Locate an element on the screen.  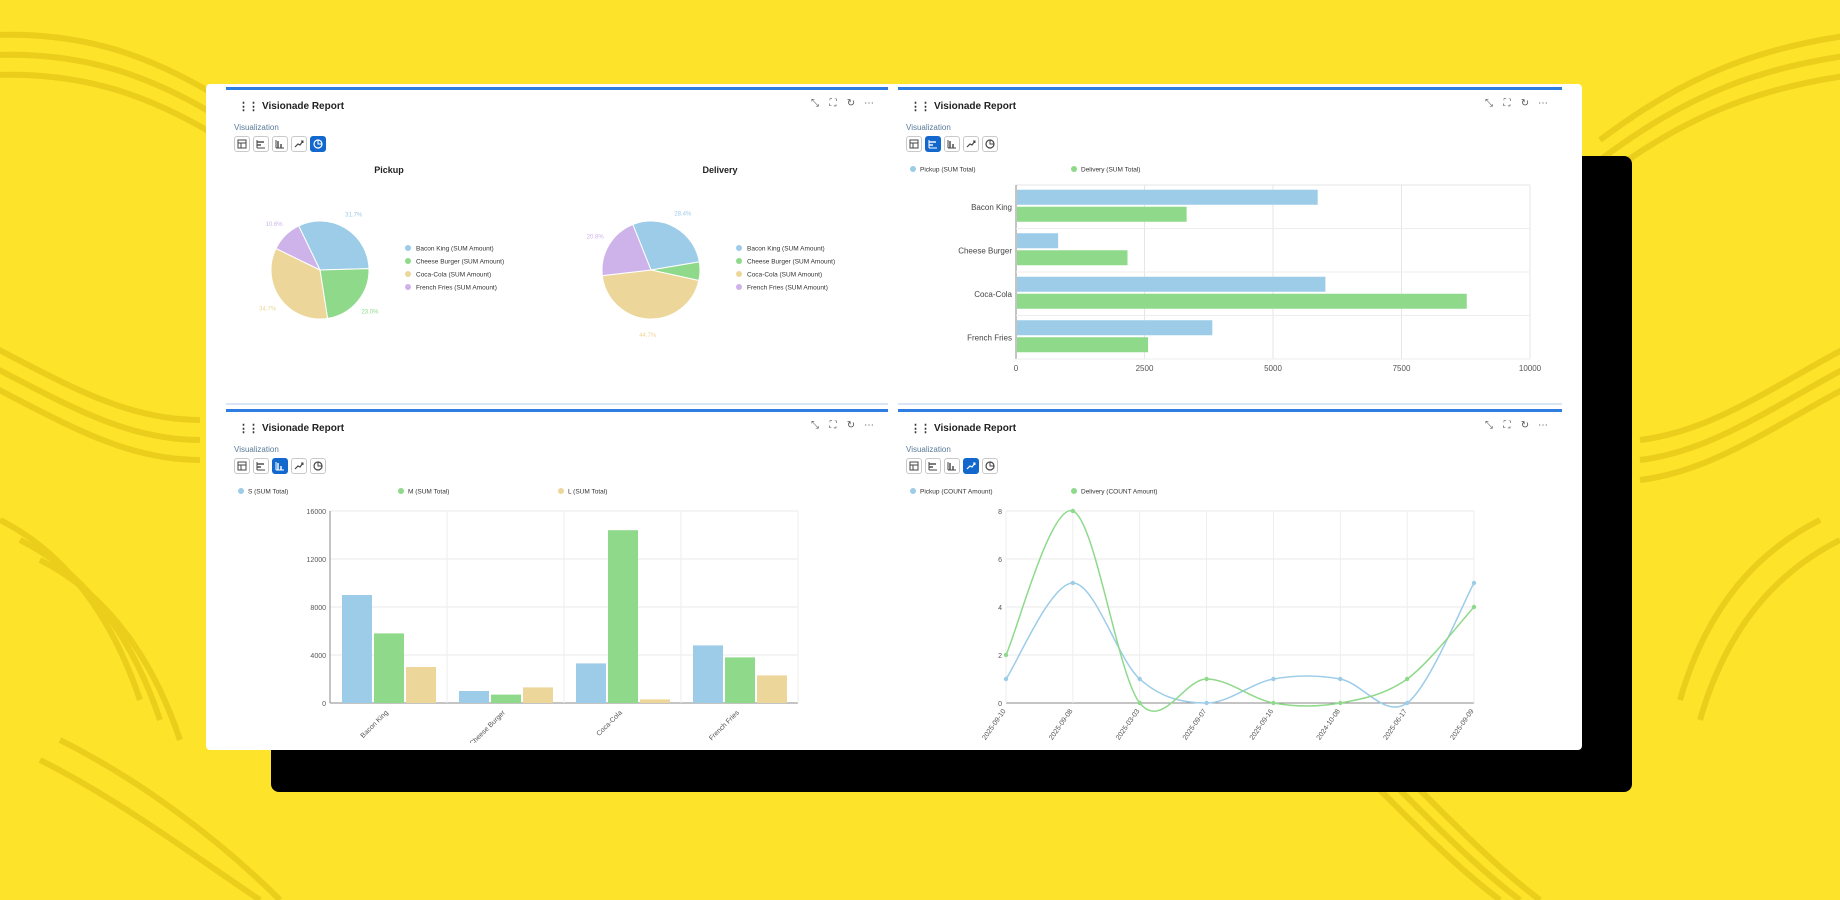
legend-item: French Fries (SUM Amount) is located at coordinates (456, 288).